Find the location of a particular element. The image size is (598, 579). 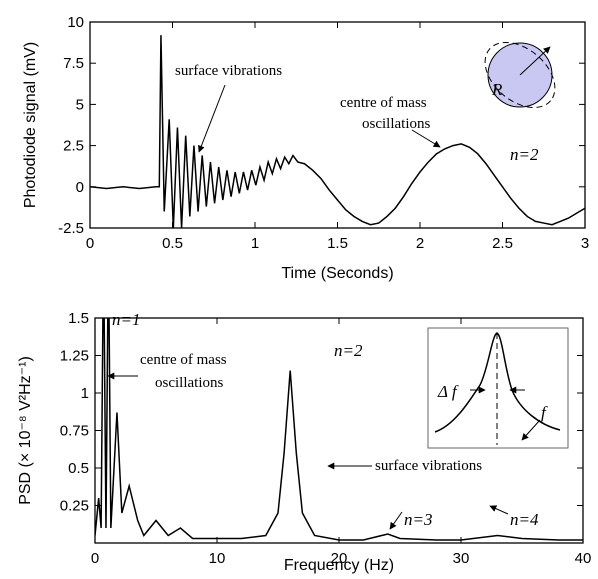

y-tick-label: 5 is located at coordinates (80, 104).